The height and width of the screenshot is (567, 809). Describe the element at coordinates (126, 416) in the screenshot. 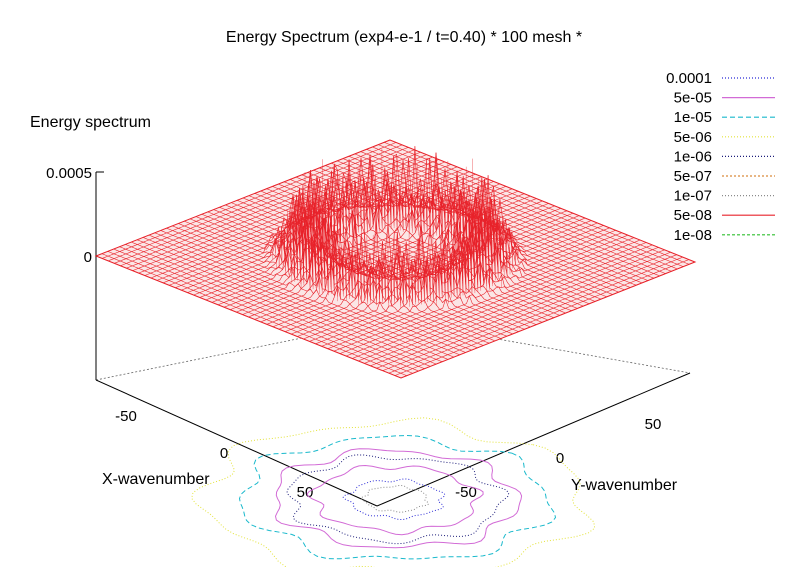

I see `x-tick-label: -50` at that location.